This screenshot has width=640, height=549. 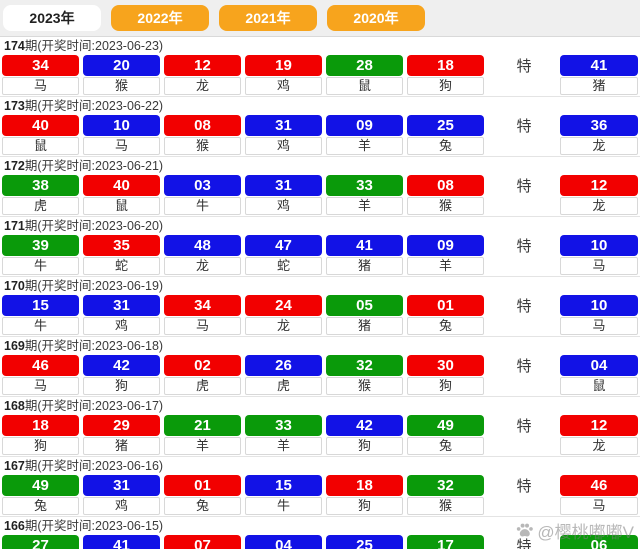 What do you see at coordinates (364, 305) in the screenshot?
I see `ball-number: 05` at bounding box center [364, 305].